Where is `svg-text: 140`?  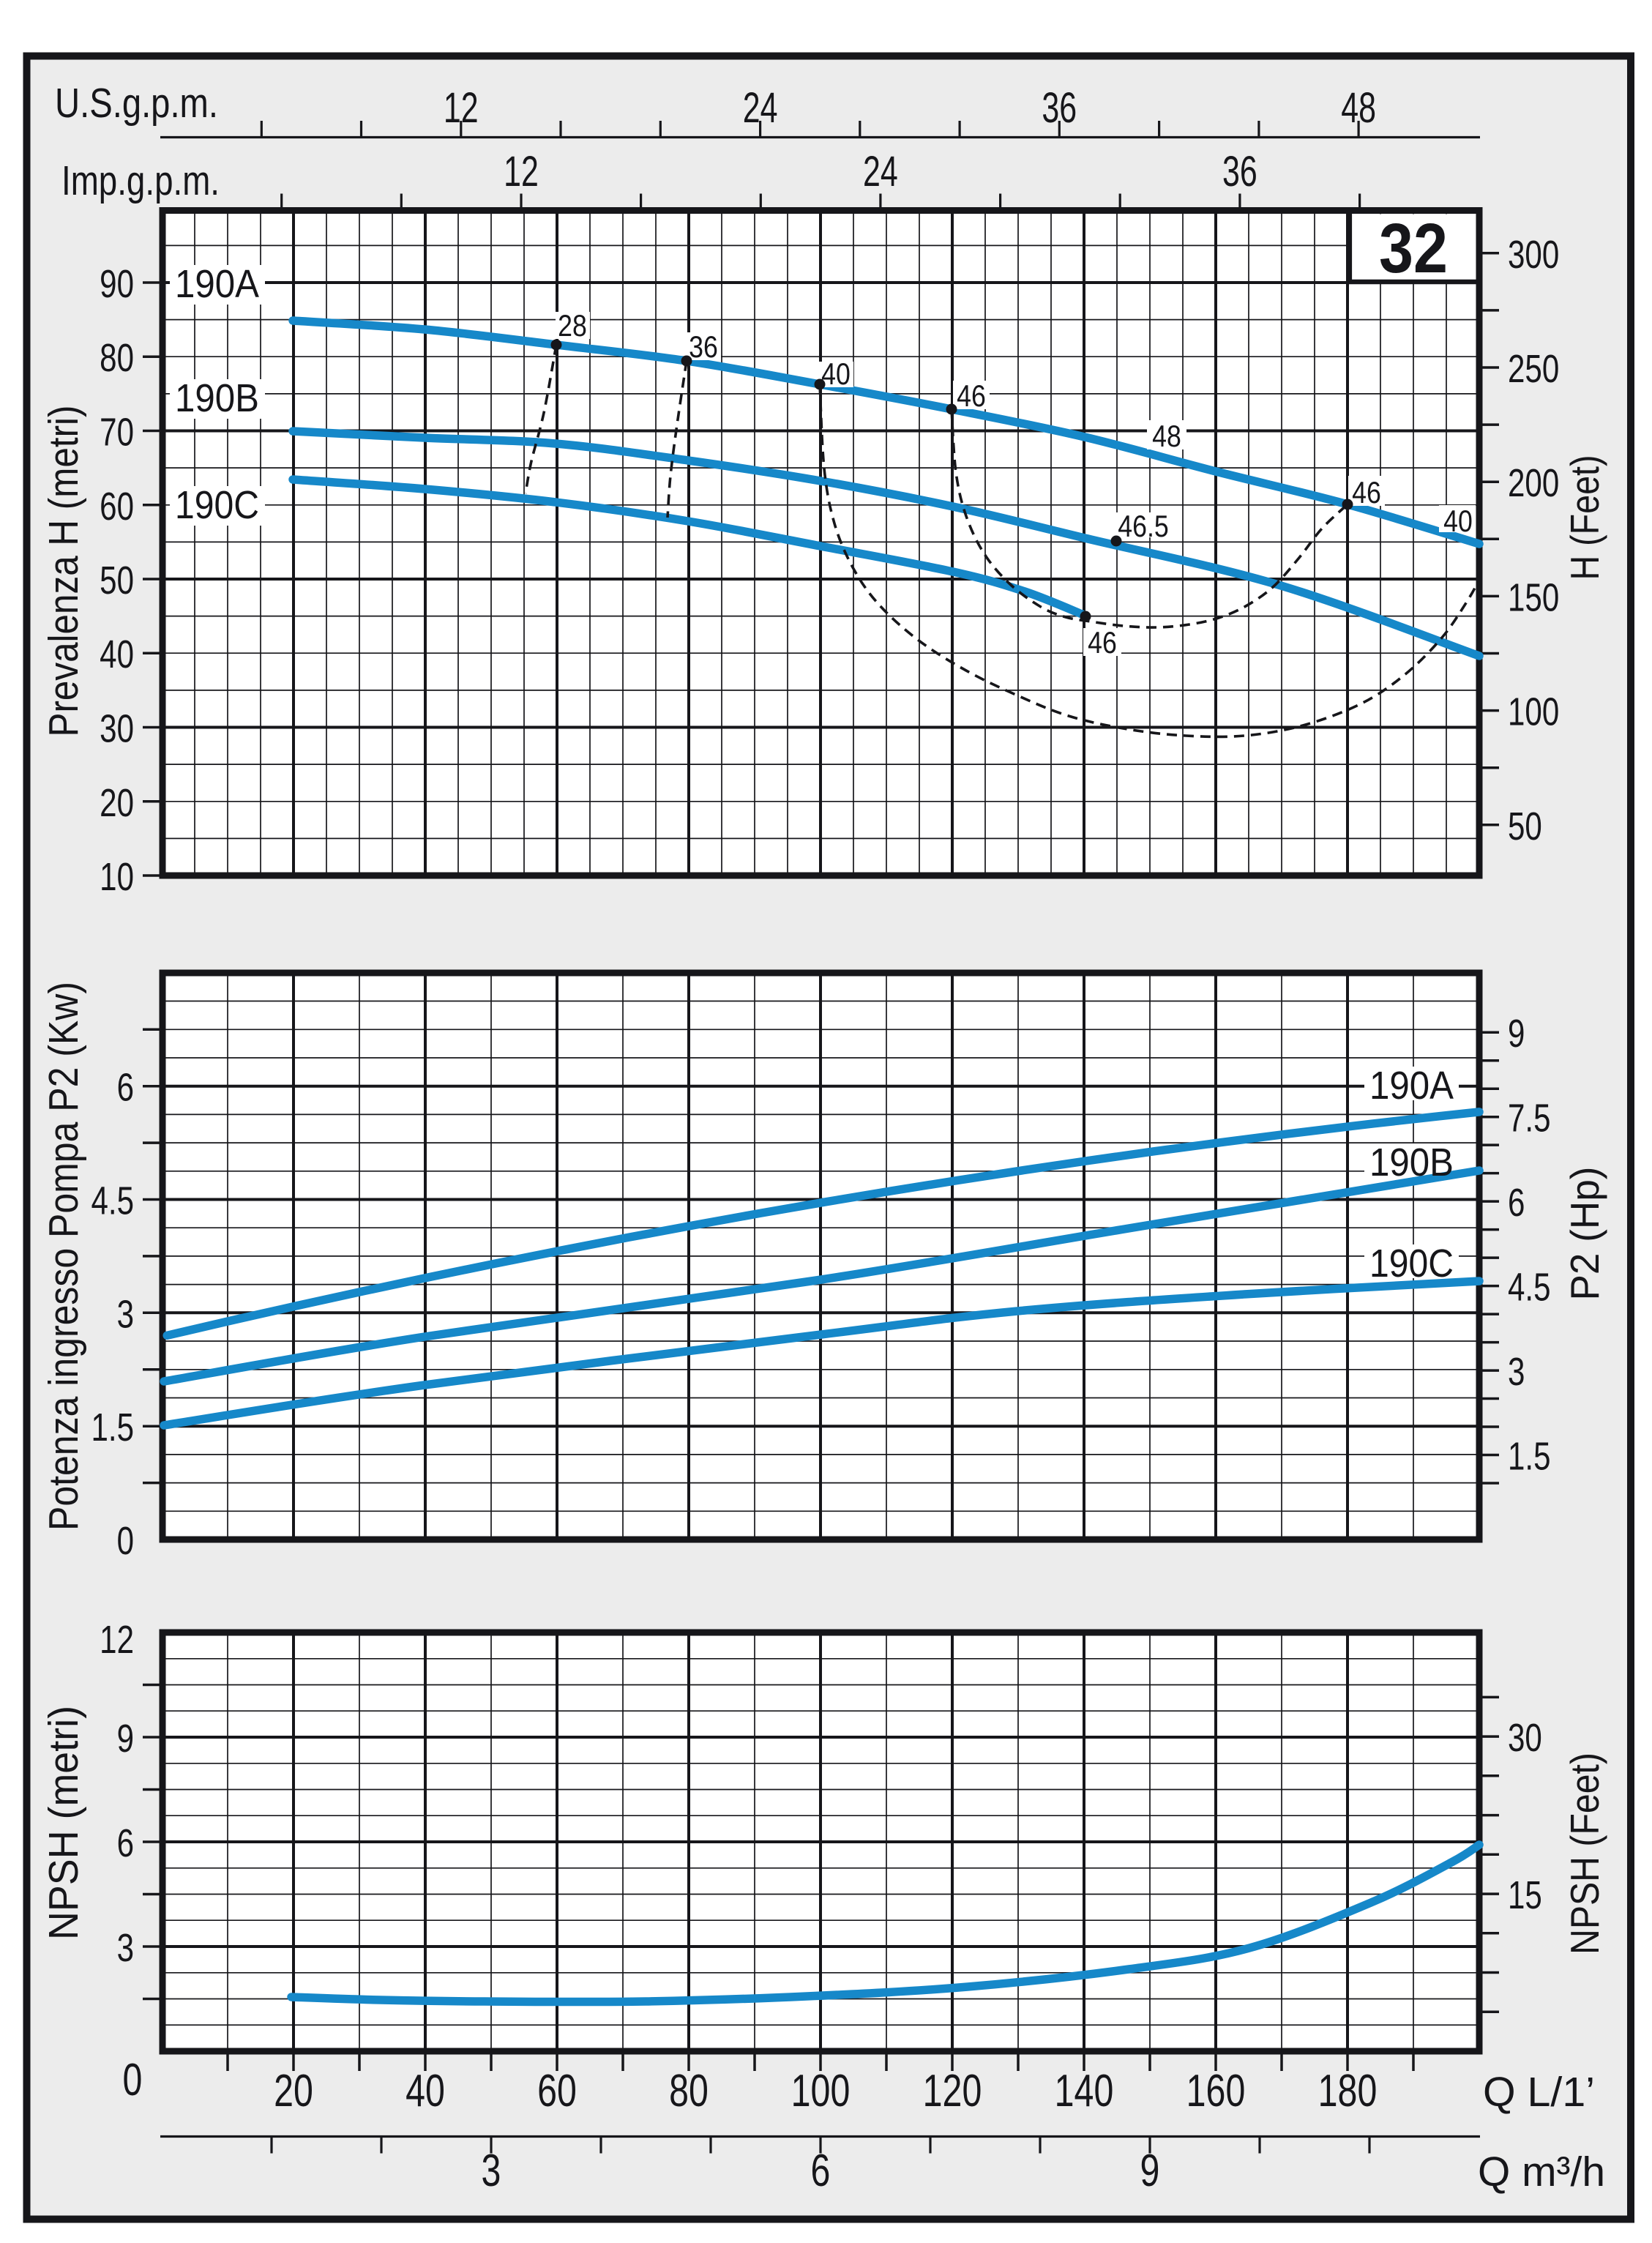 svg-text: 140 is located at coordinates (1084, 2090).